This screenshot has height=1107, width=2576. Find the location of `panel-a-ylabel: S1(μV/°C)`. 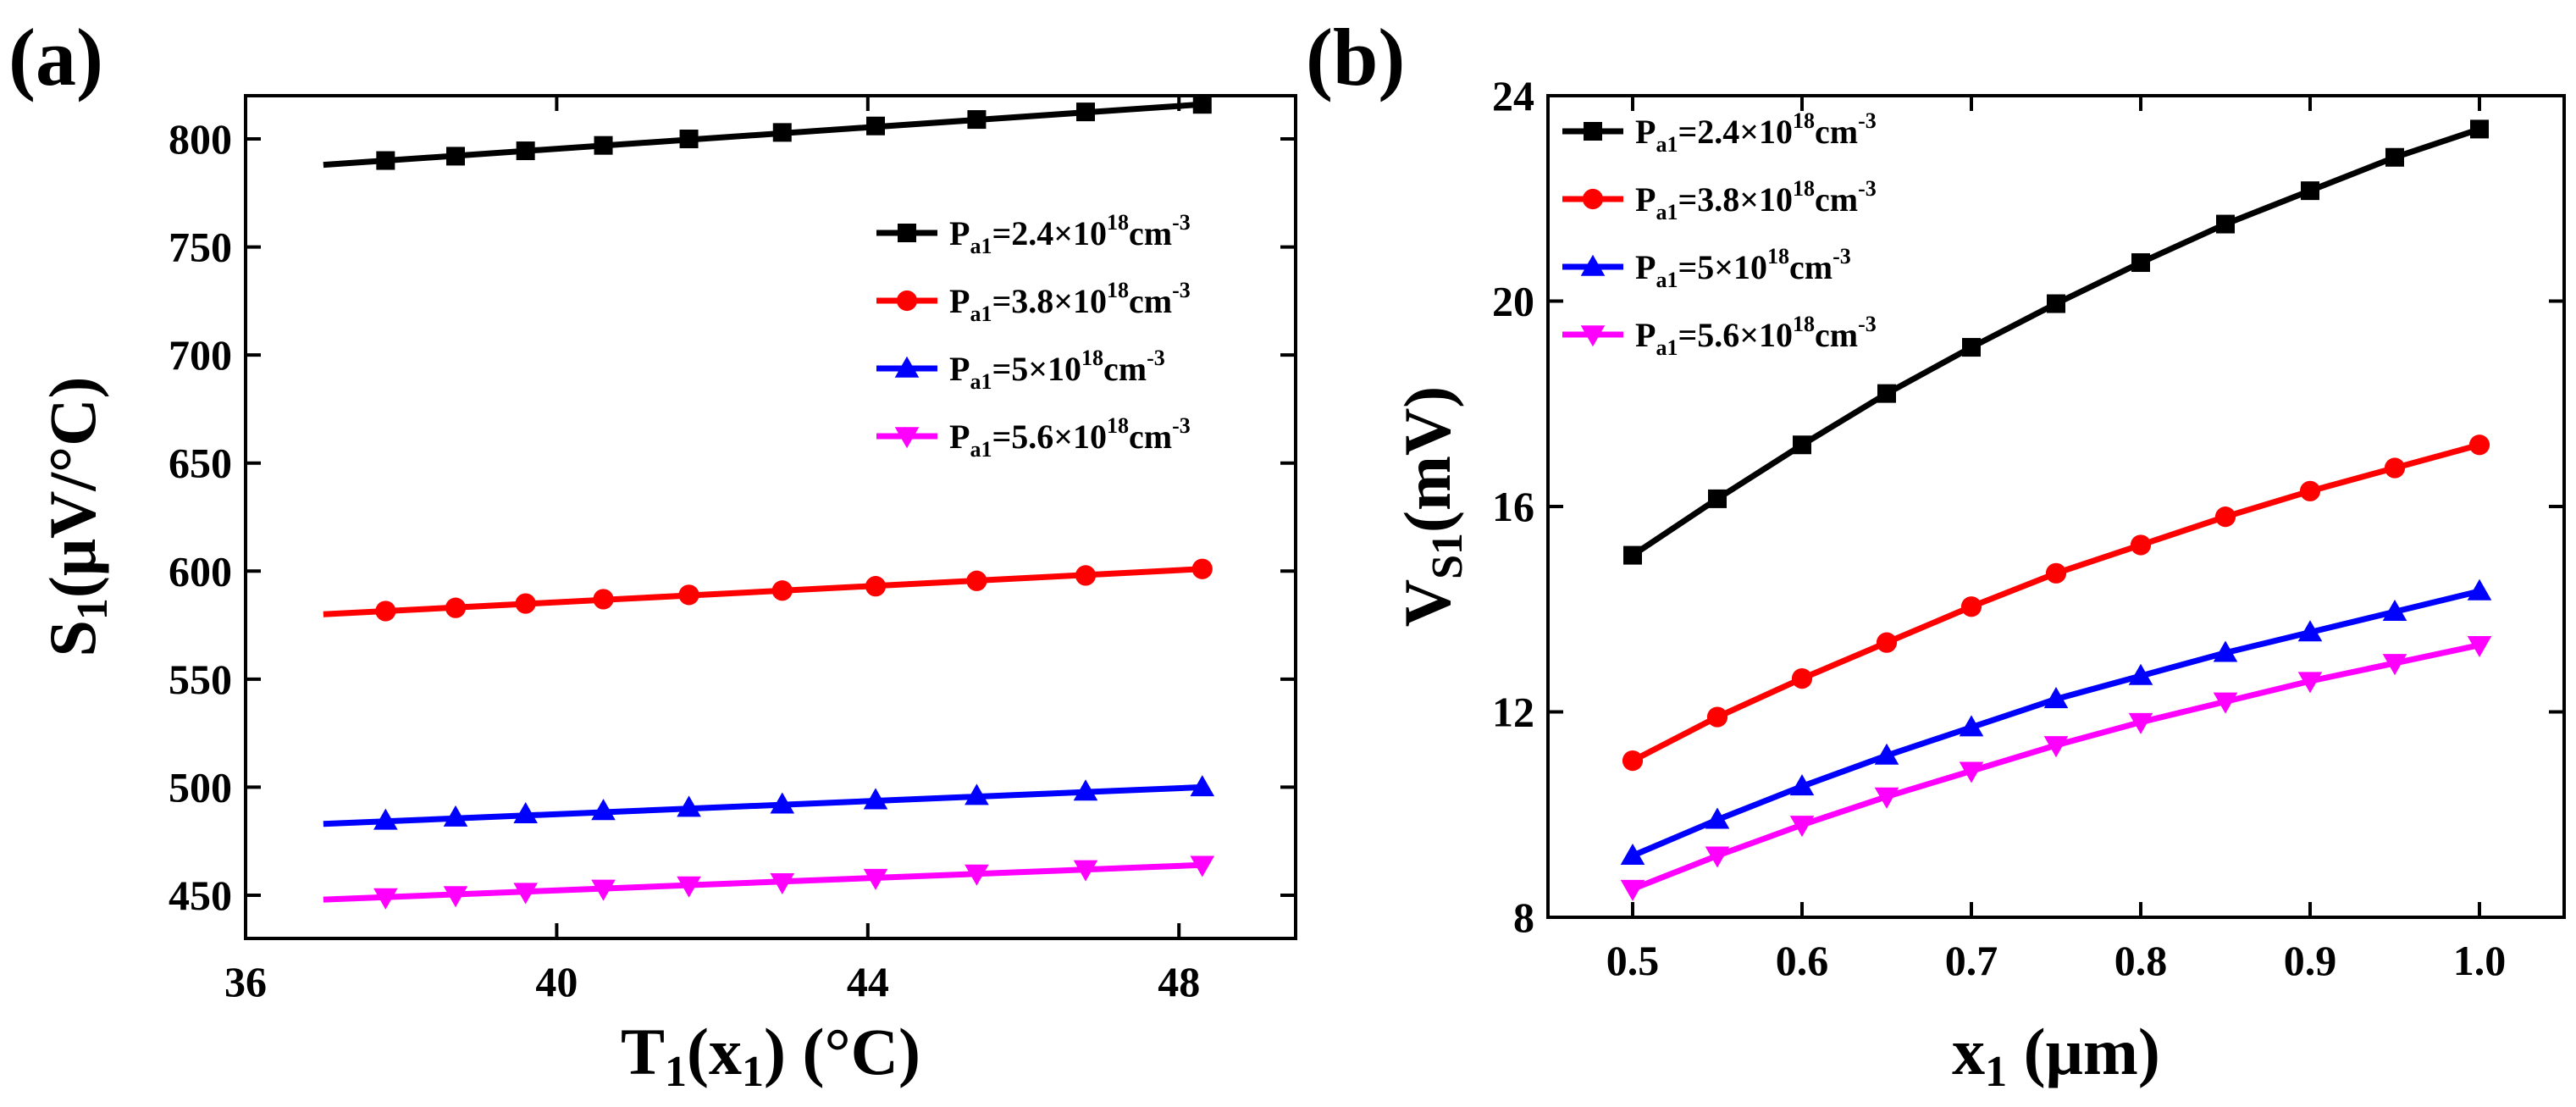

panel-a-ylabel: S1(μV/°C) is located at coordinates (76, 516).